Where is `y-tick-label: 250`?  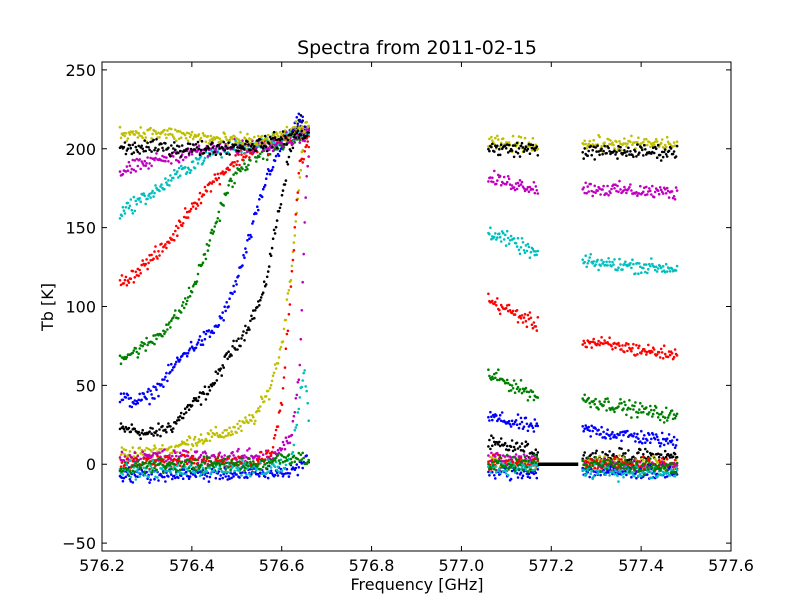 y-tick-label: 250 is located at coordinates (80, 70).